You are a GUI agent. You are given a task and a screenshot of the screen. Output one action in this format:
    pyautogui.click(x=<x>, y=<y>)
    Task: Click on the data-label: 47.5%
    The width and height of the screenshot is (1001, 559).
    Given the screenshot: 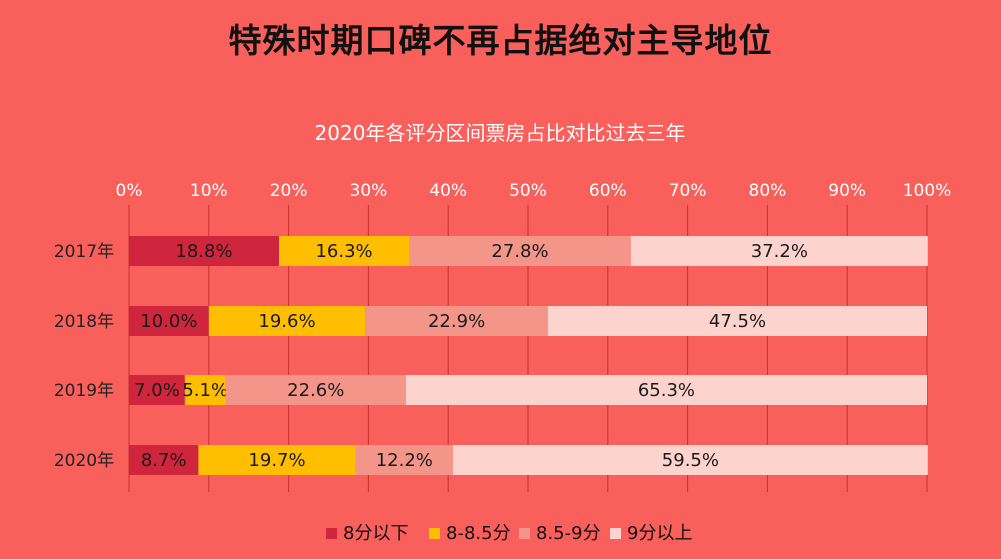 What is the action you would take?
    pyautogui.click(x=737, y=321)
    